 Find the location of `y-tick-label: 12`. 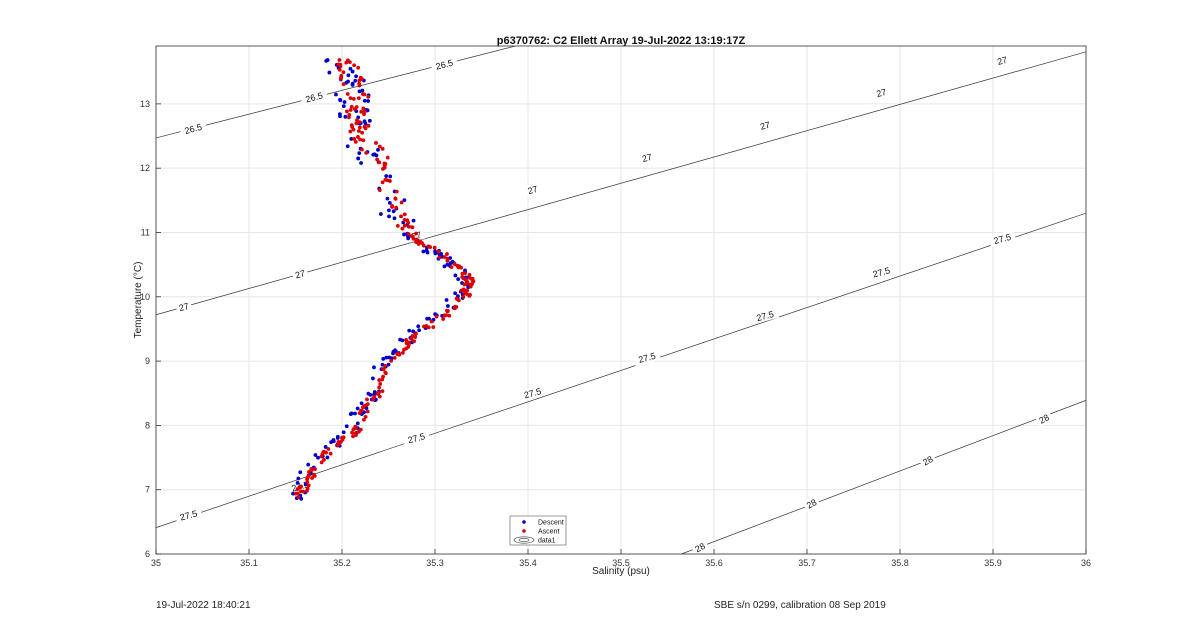

y-tick-label: 12 is located at coordinates (145, 168).